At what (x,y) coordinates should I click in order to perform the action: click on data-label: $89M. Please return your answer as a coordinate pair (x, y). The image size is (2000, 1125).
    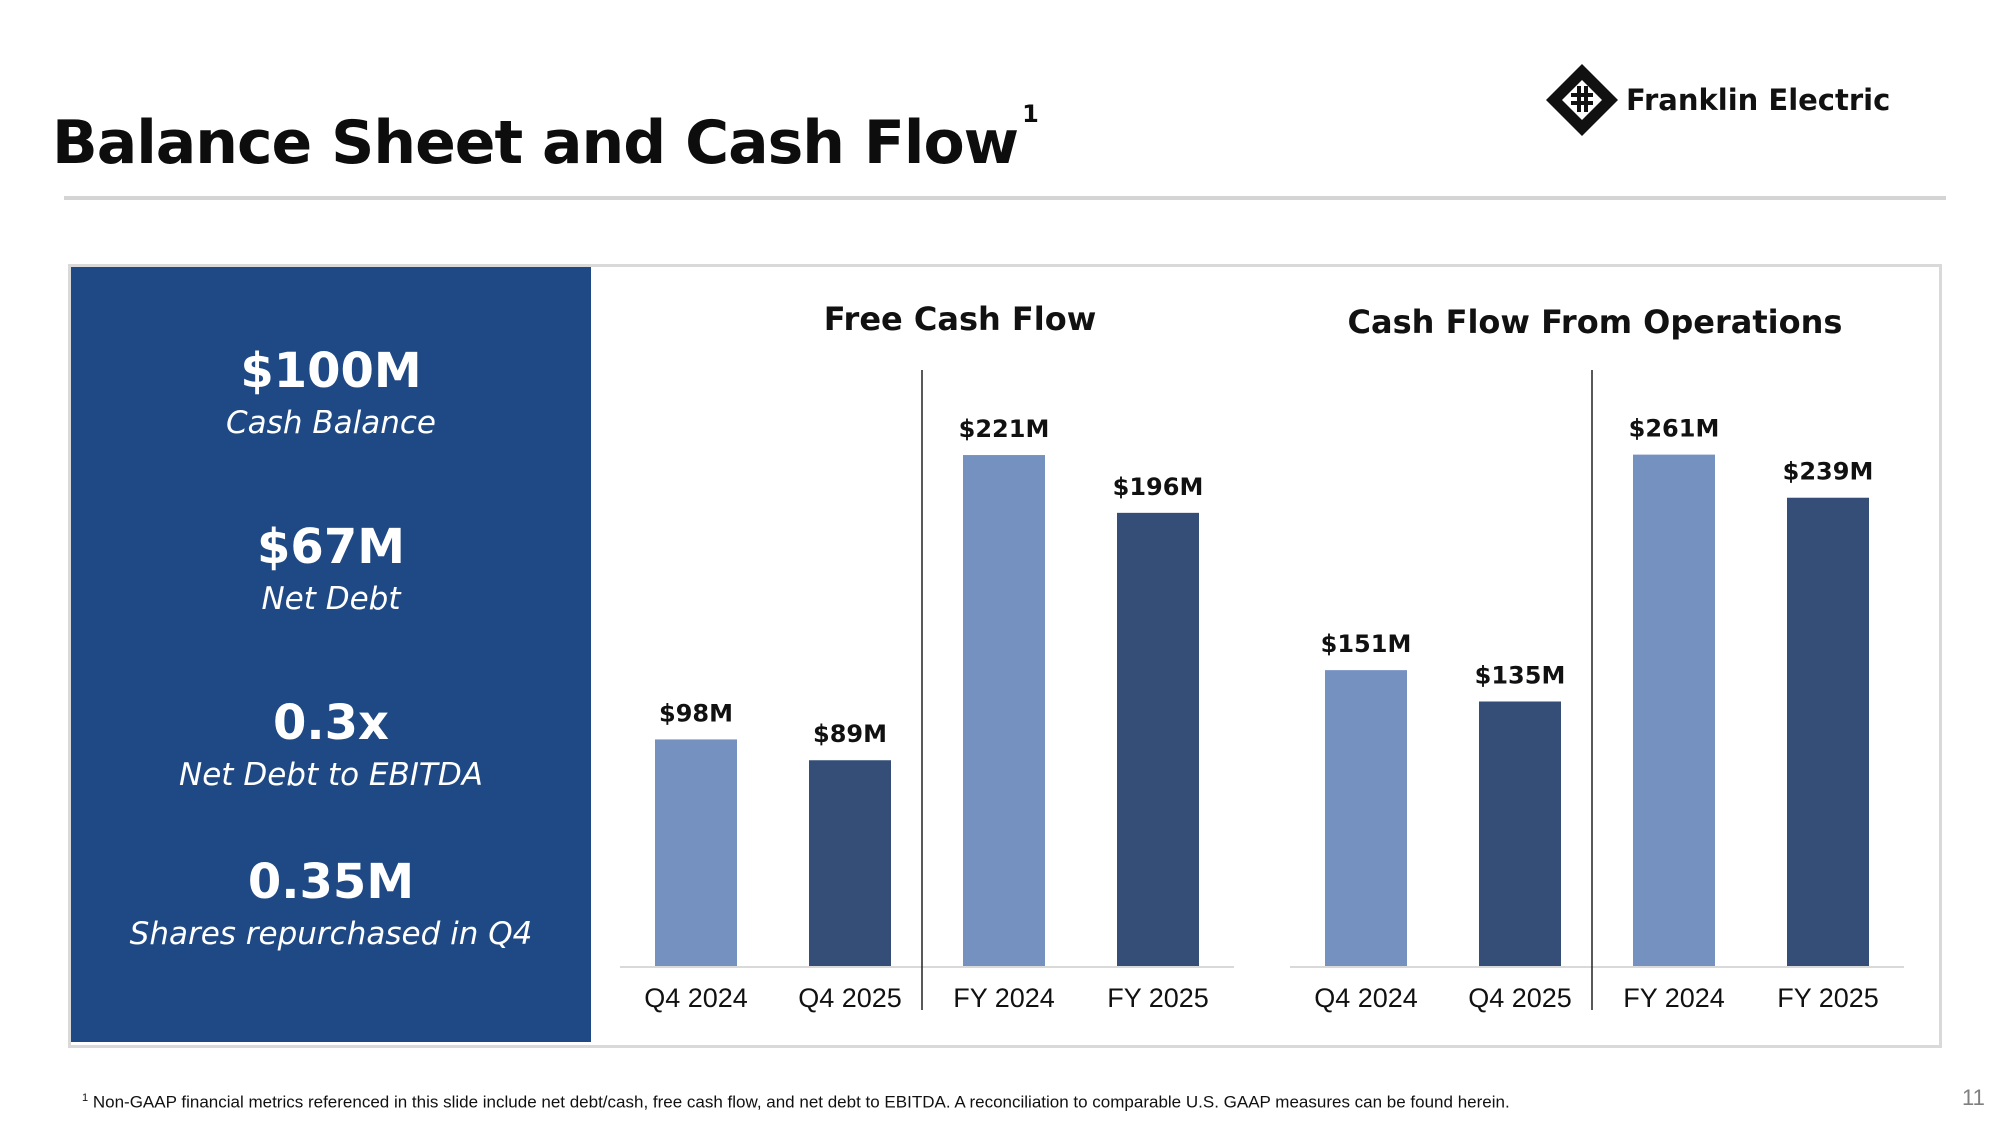
    Looking at the image, I should click on (850, 734).